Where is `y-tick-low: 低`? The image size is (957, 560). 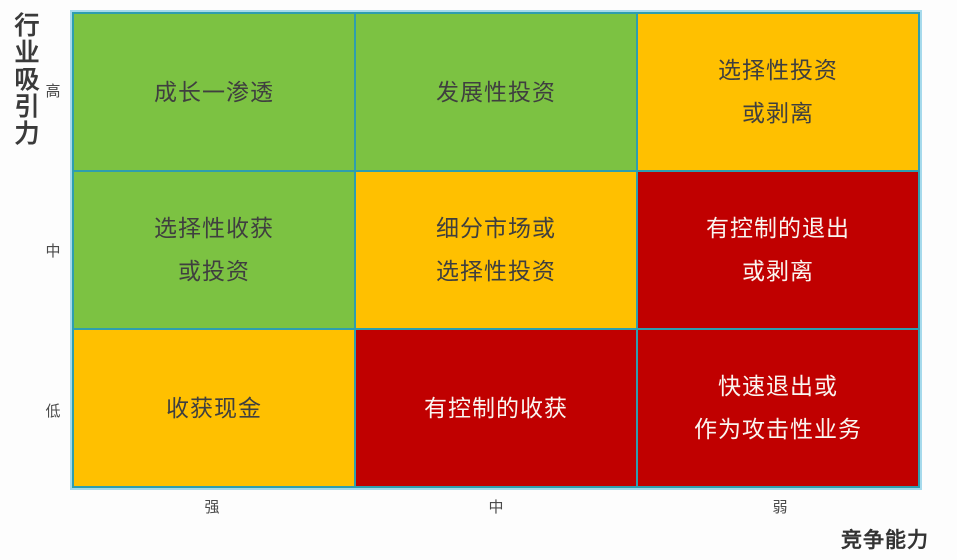 y-tick-low: 低 is located at coordinates (53, 411).